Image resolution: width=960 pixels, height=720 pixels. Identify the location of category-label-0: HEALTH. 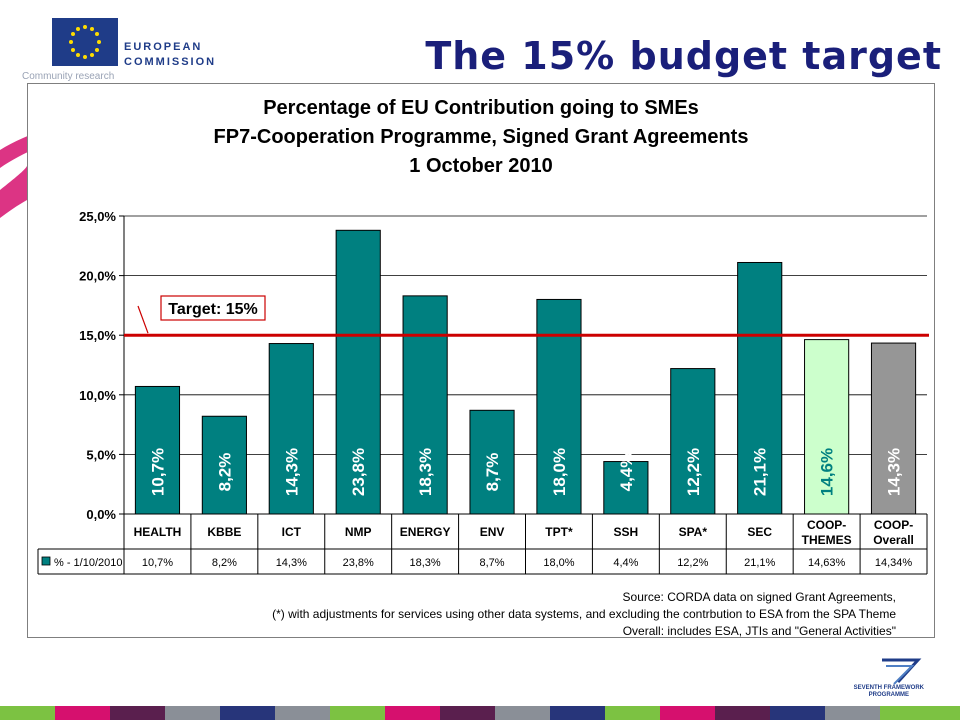
(158, 532).